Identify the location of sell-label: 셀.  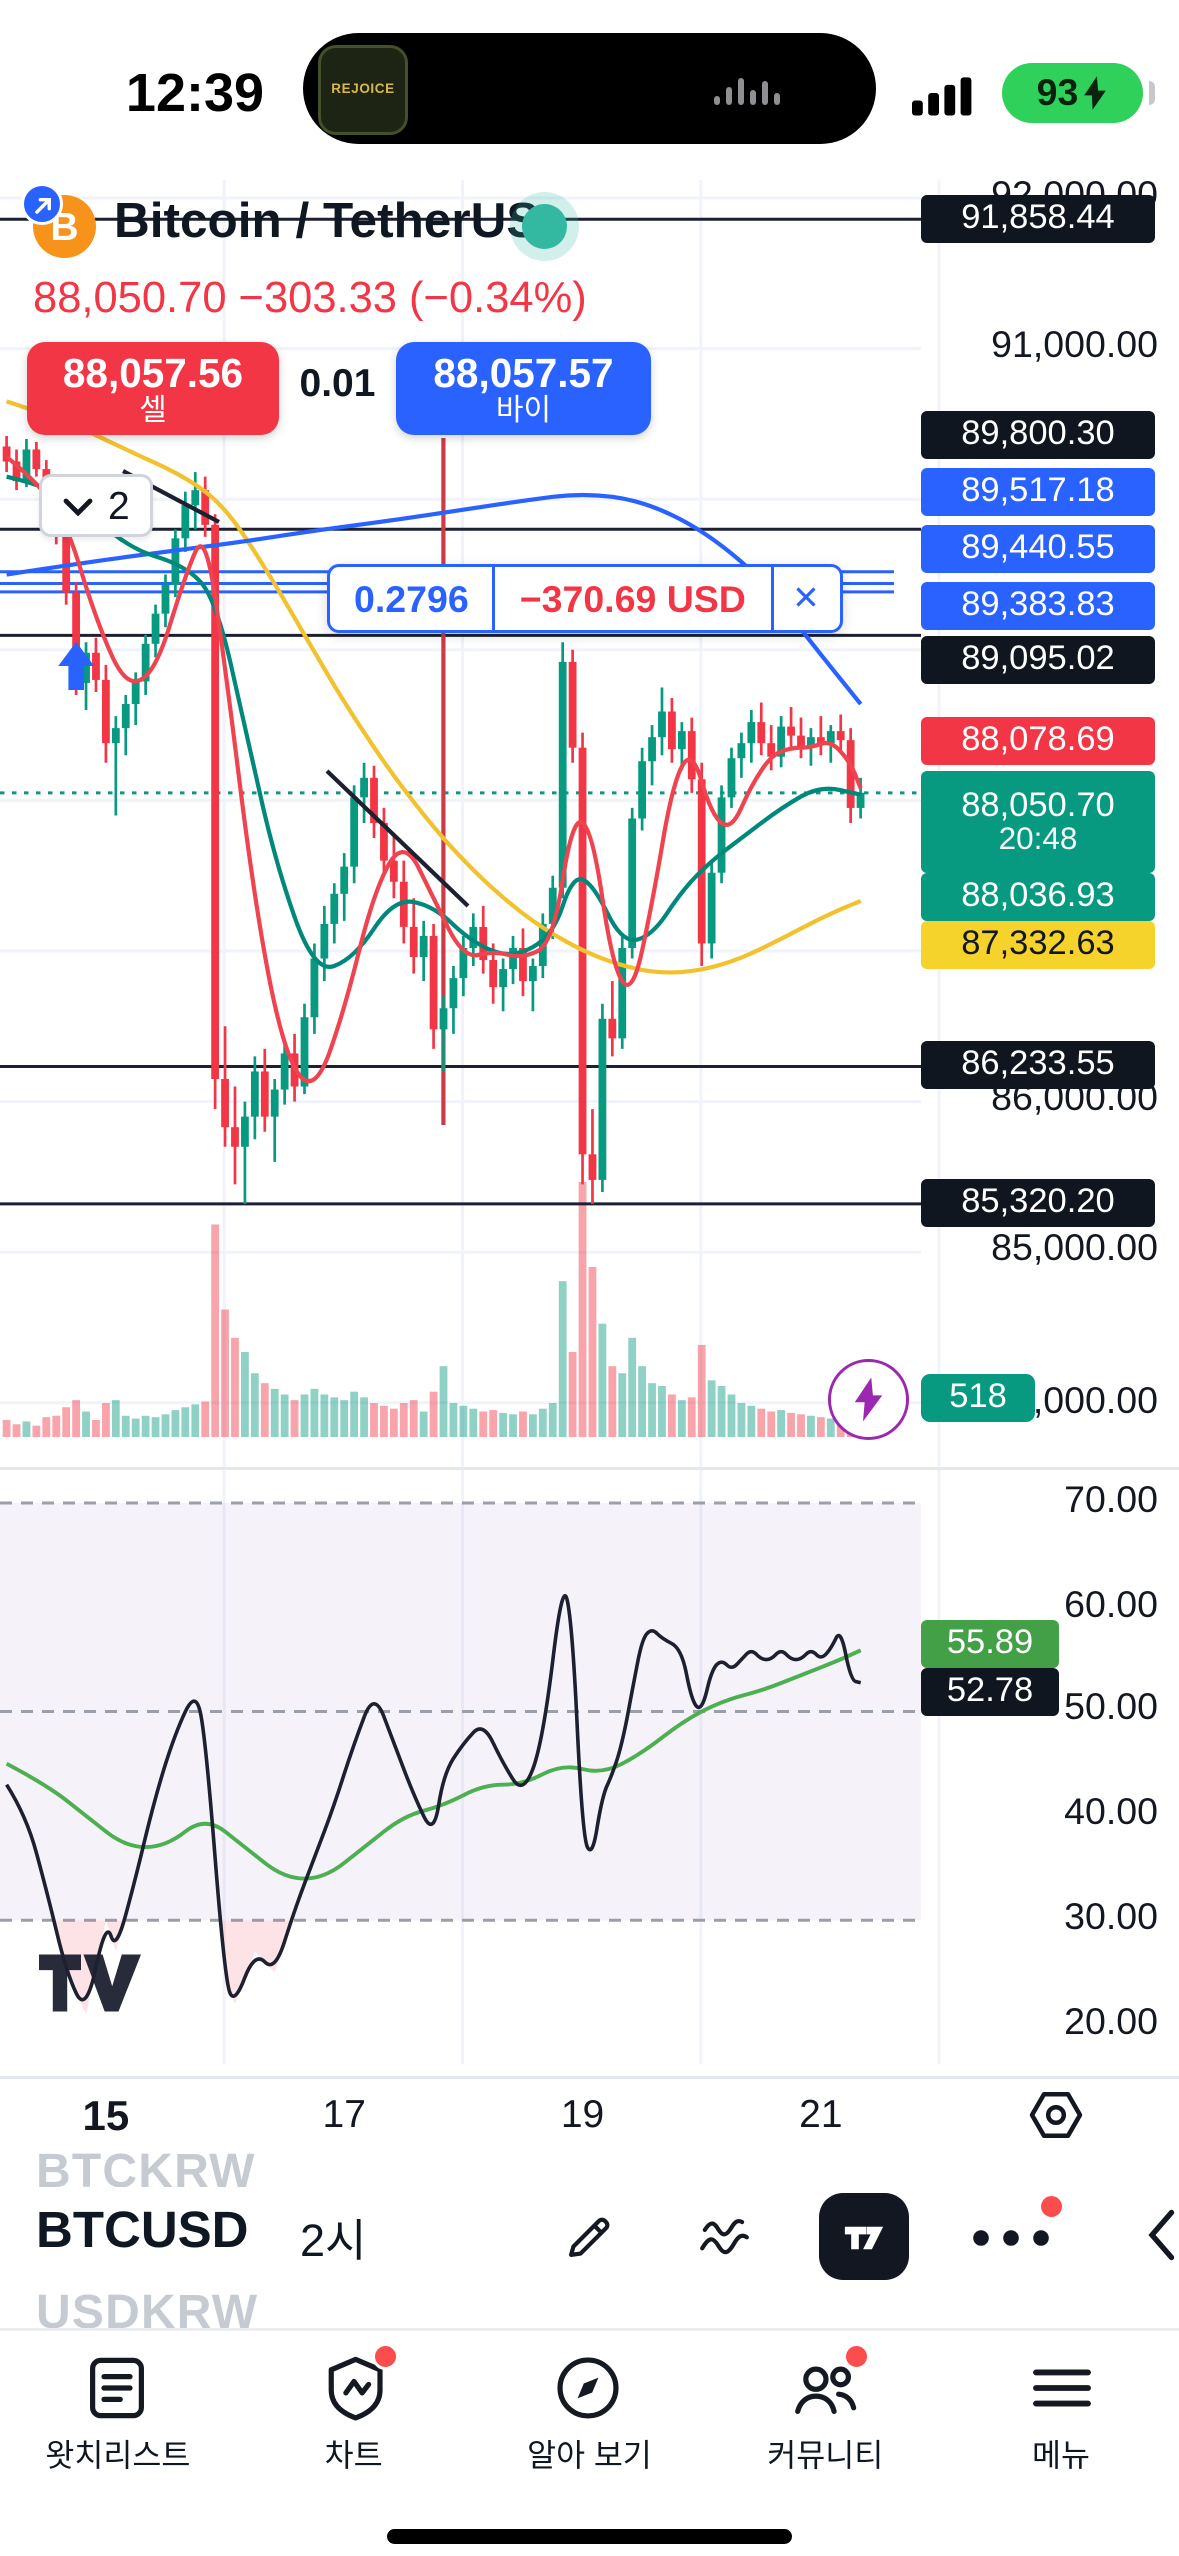
(153, 411).